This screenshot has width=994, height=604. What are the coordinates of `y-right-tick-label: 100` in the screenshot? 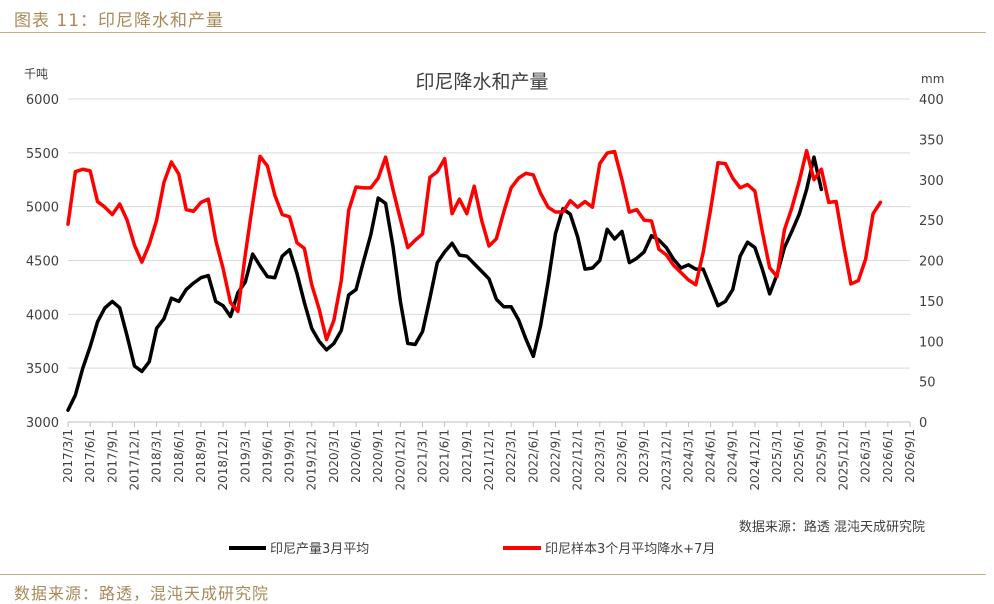 It's located at (931, 342).